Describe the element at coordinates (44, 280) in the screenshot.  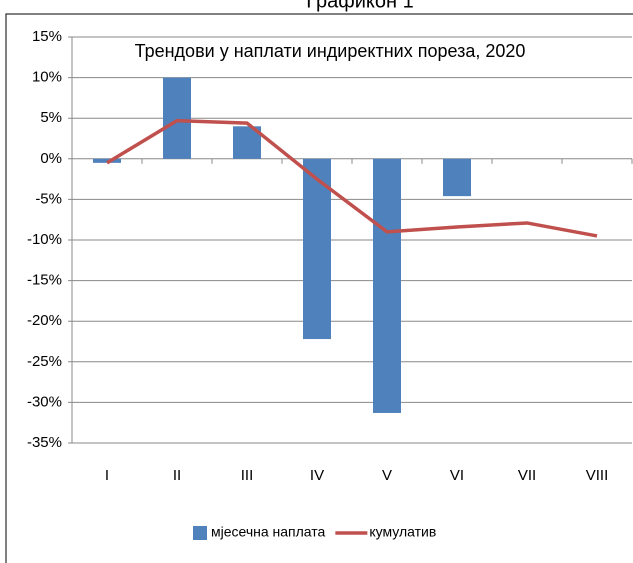
I see `y-tick-label: -15%` at that location.